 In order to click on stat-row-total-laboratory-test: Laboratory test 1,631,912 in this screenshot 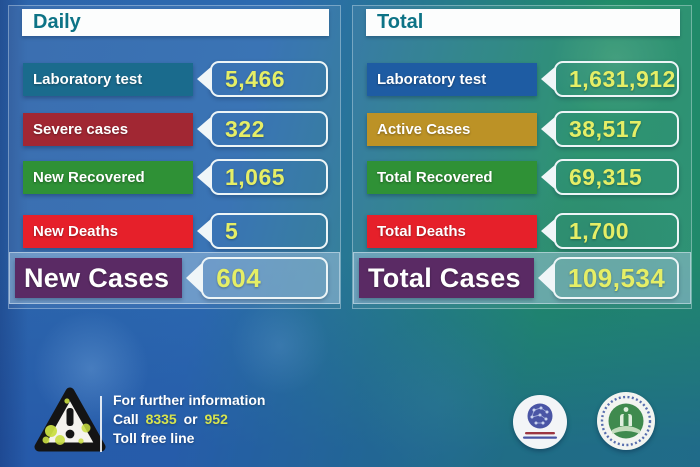, I will do `click(523, 79)`.